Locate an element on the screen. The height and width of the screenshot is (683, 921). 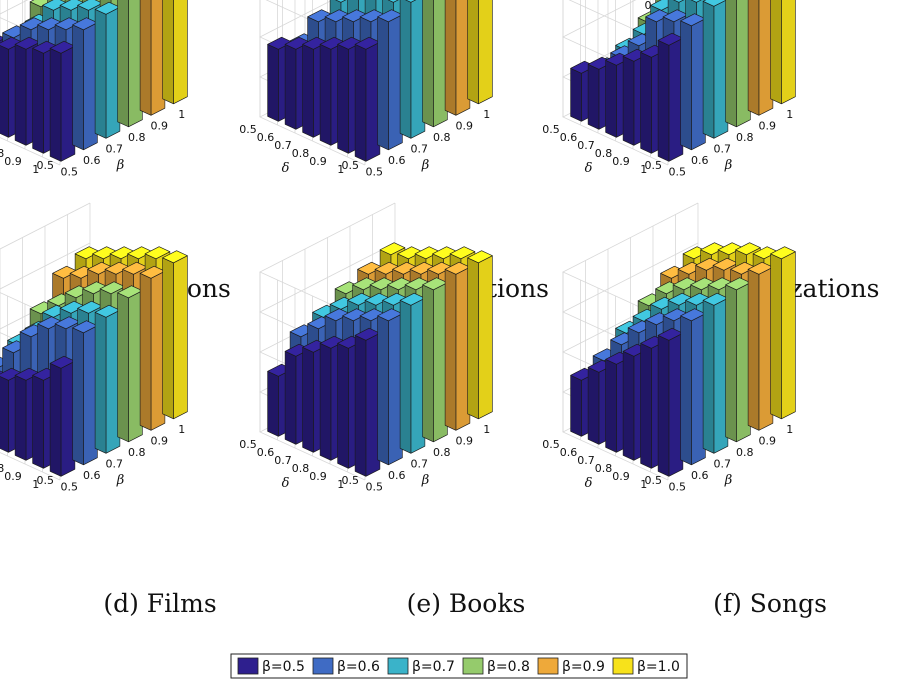
delta-tick-label: 0.5 is located at coordinates (551, 129).